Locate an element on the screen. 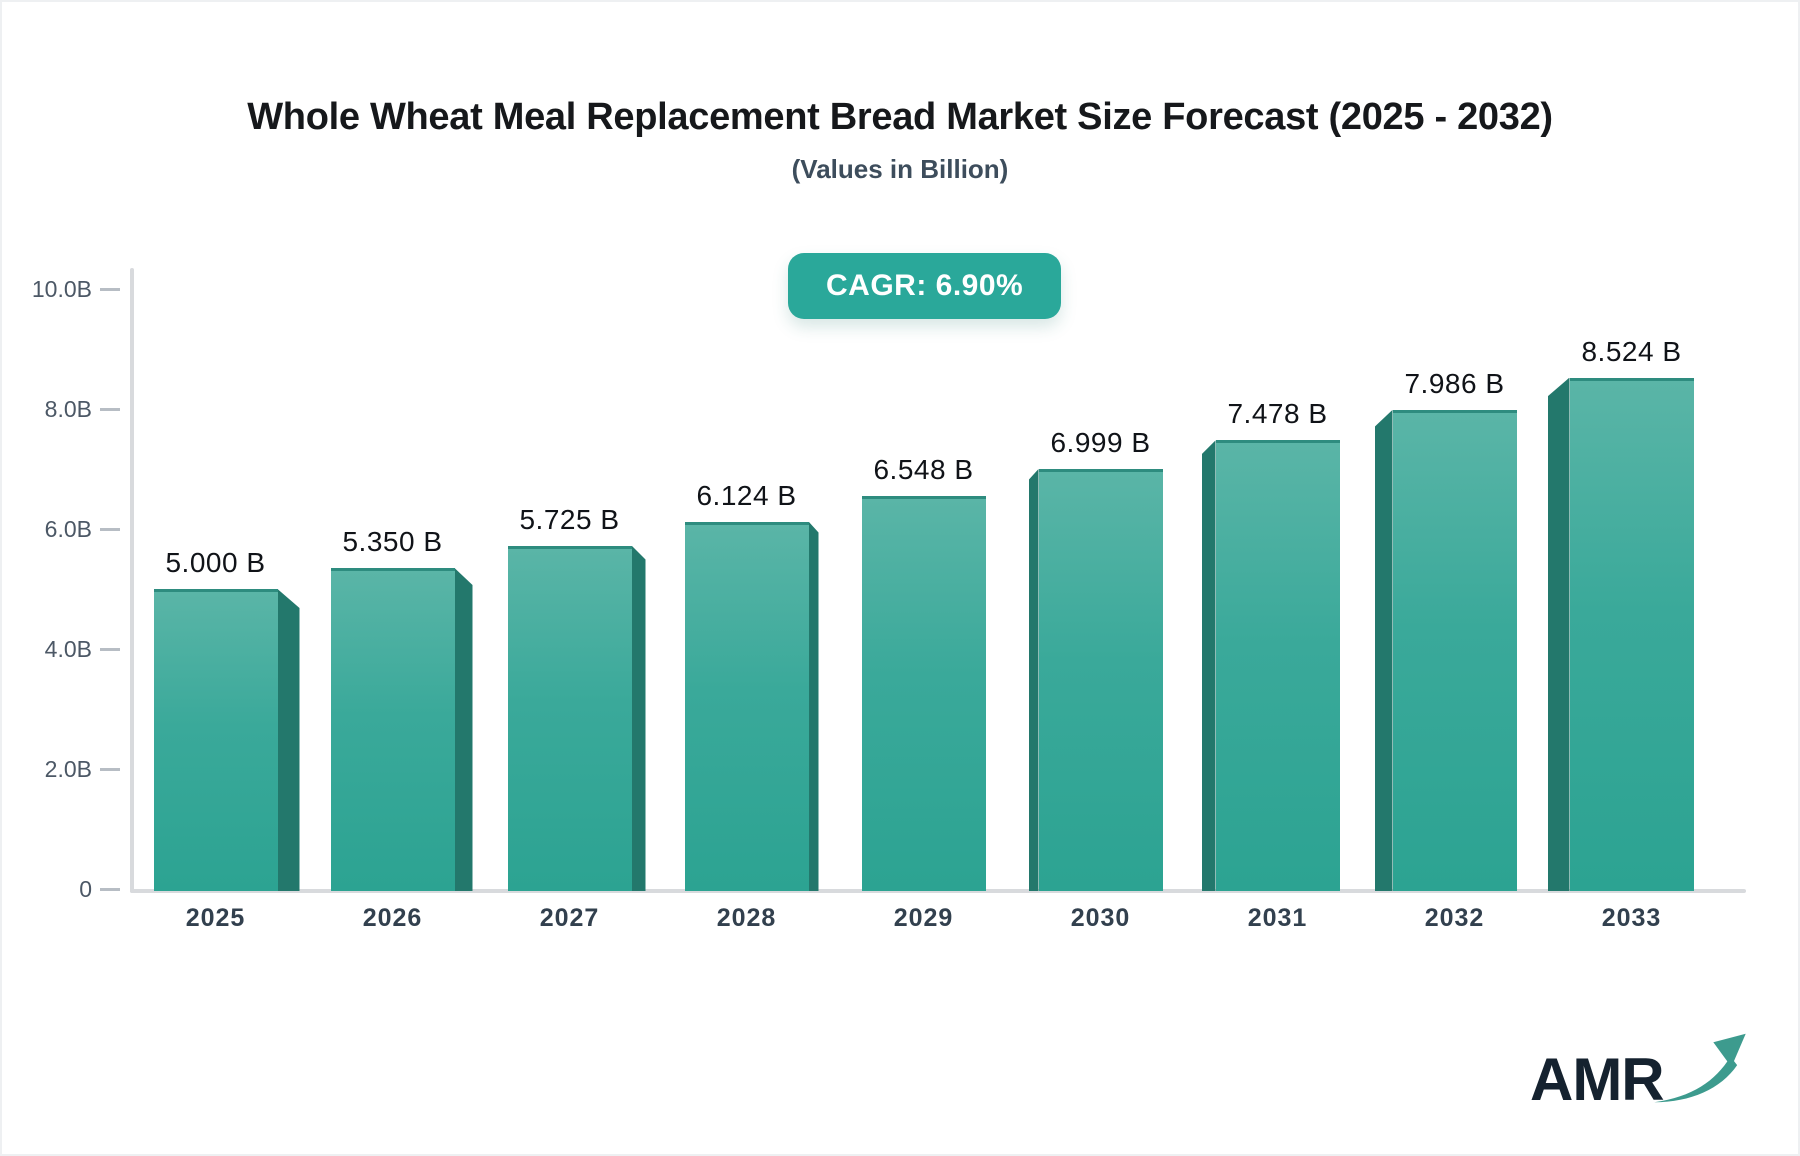 This screenshot has width=1800, height=1156. bar-2032 is located at coordinates (1454, 650).